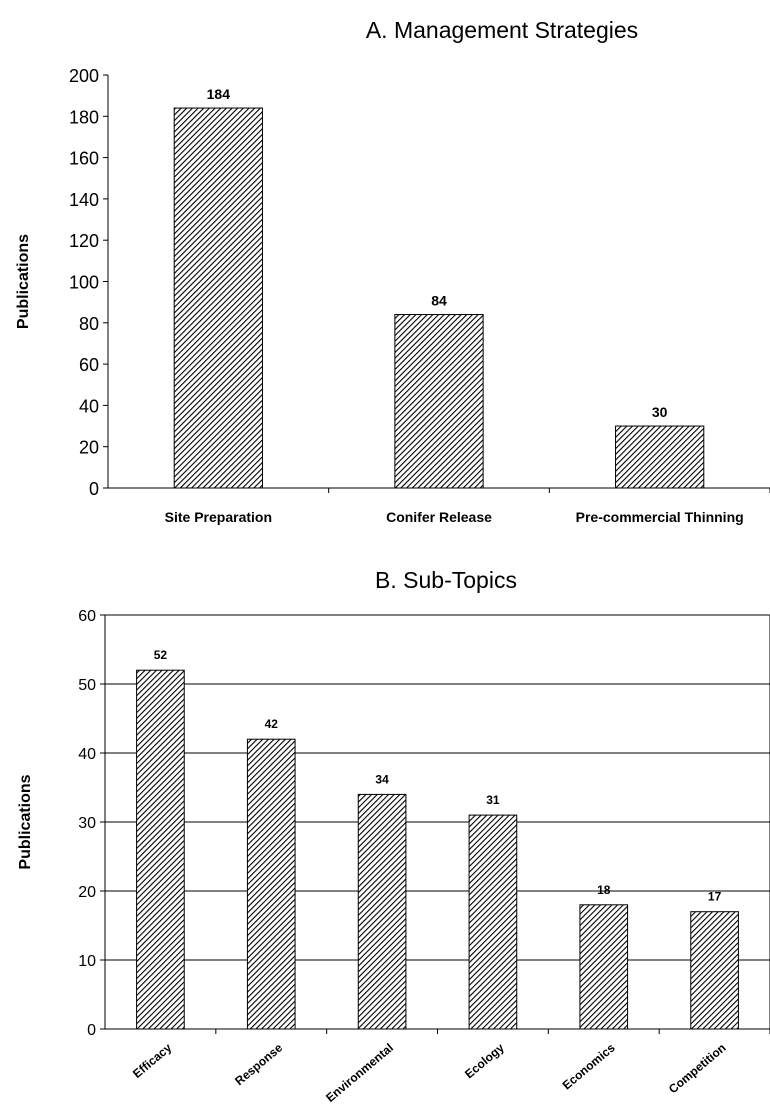 Image resolution: width=770 pixels, height=1108 pixels. What do you see at coordinates (382, 911) in the screenshot?
I see `bar-environmental` at bounding box center [382, 911].